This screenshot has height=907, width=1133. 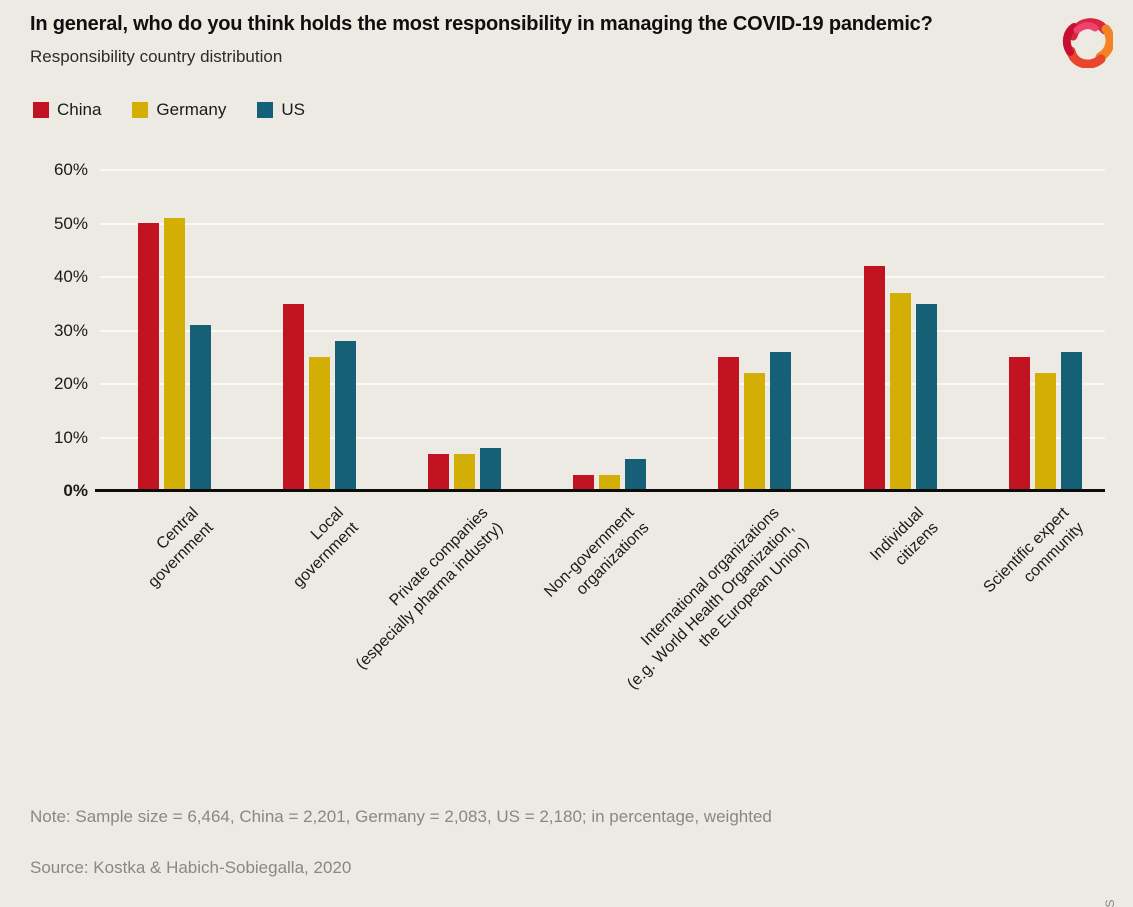 I want to click on y-axis-tick-30: 30%, so click(x=70, y=330).